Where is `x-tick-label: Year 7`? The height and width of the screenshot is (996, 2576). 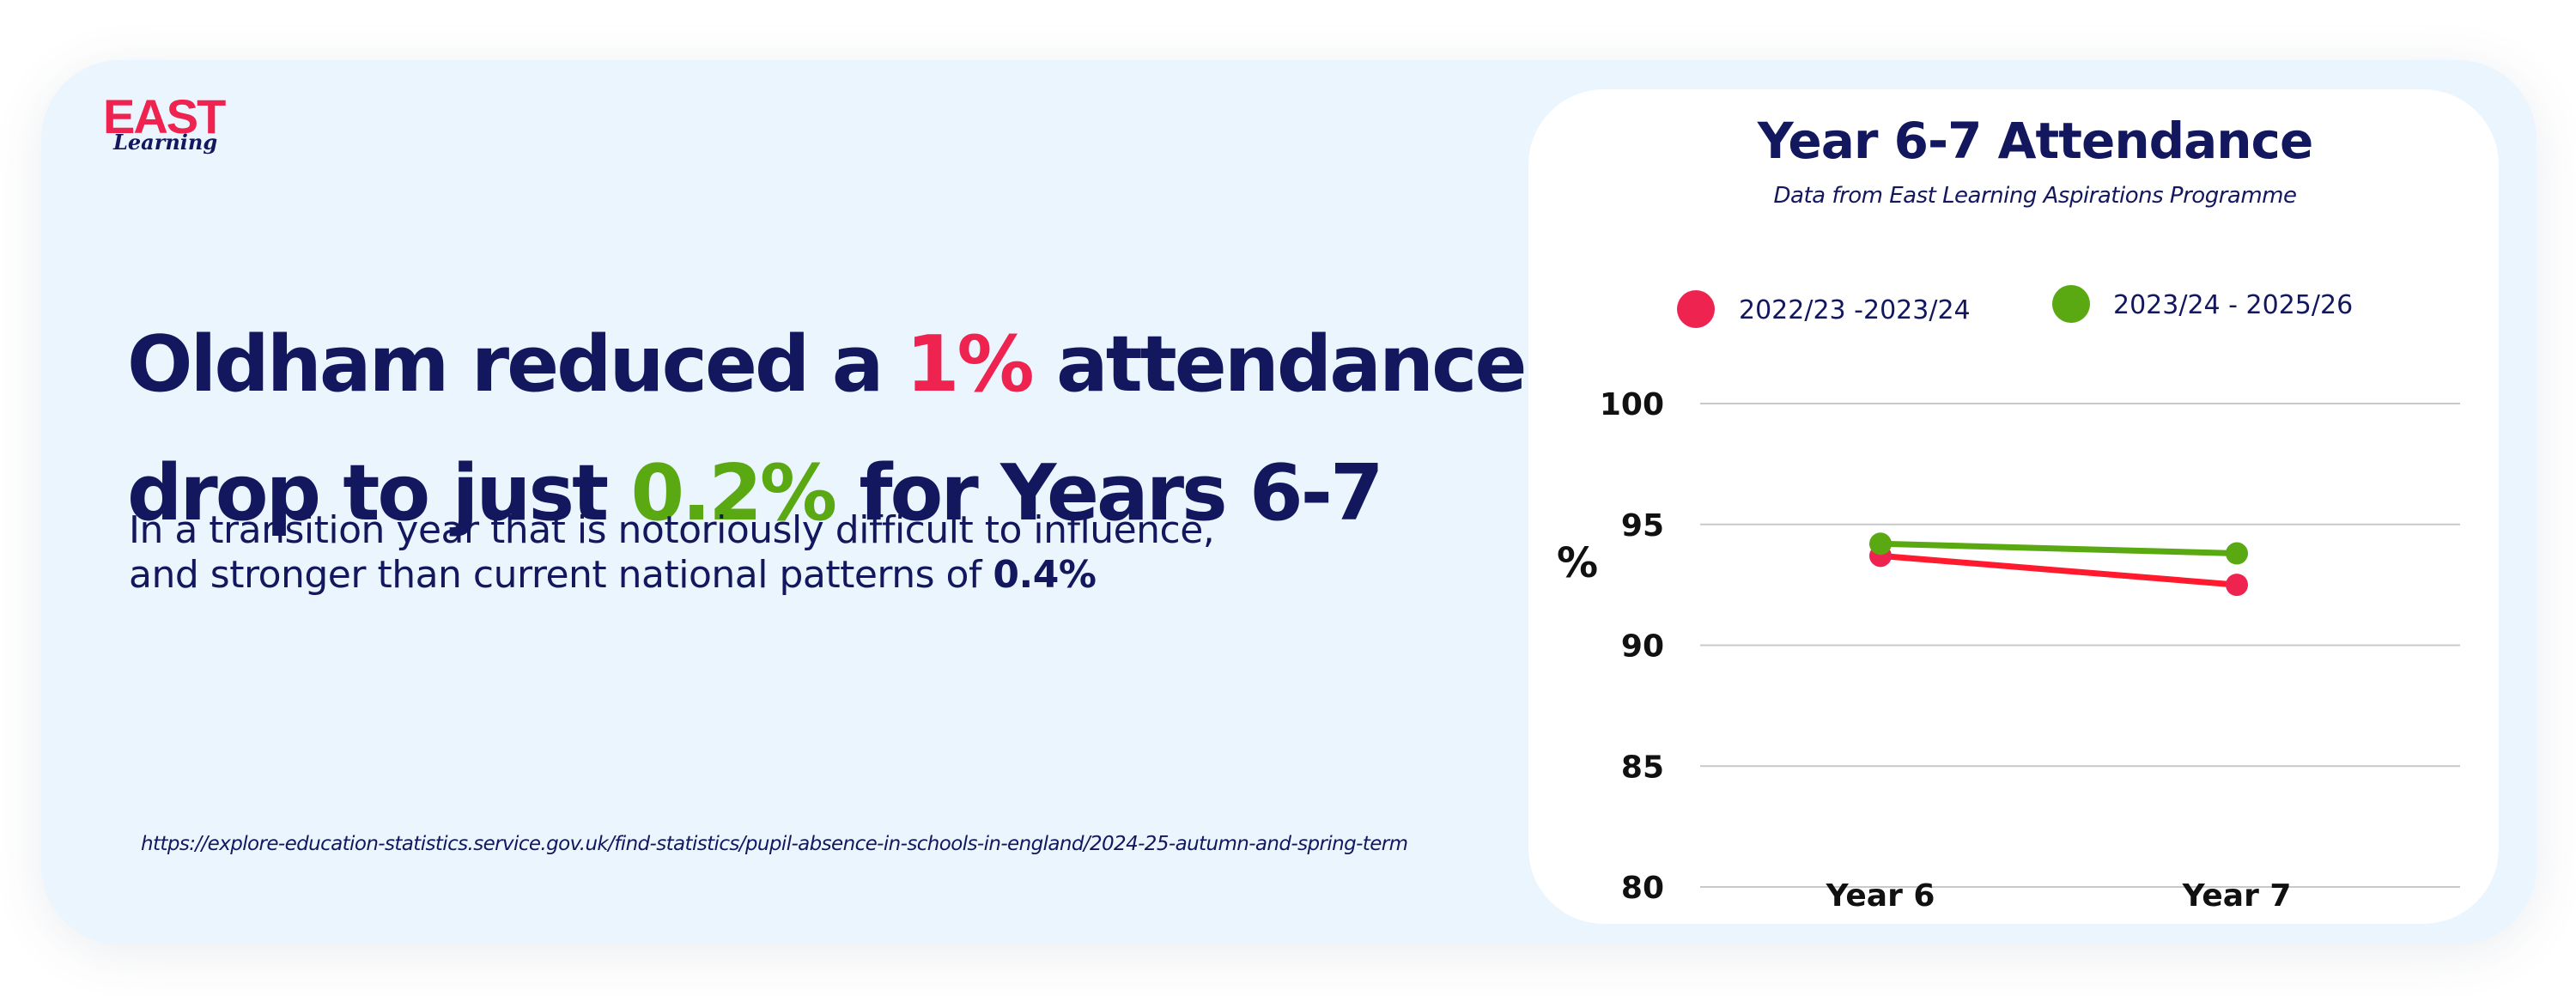
x-tick-label: Year 7 is located at coordinates (2237, 896).